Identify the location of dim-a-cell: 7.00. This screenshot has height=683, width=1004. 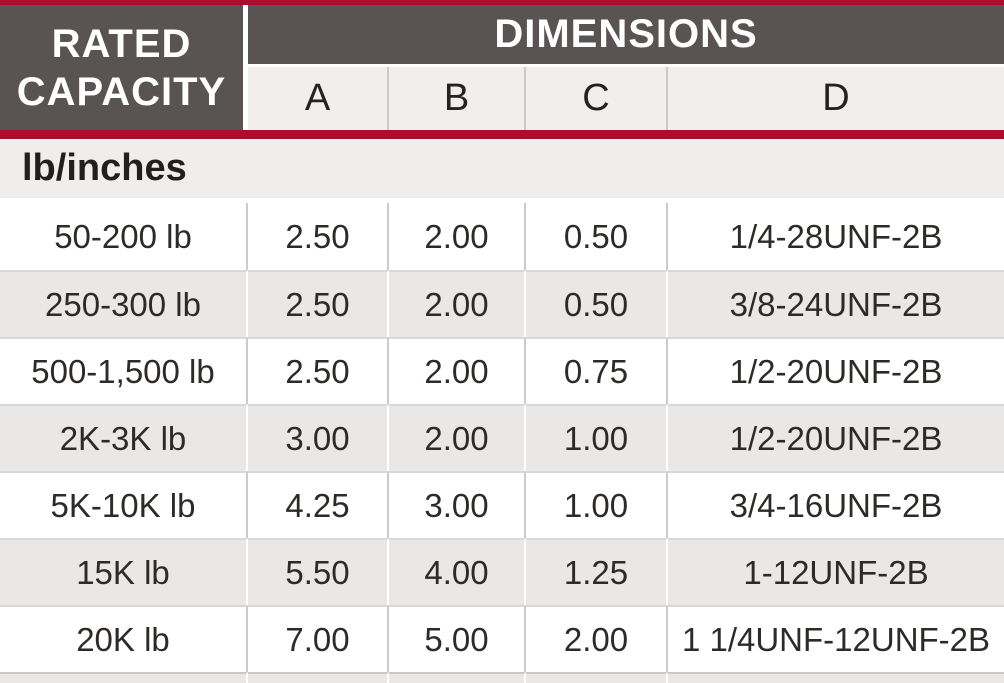
(318, 638).